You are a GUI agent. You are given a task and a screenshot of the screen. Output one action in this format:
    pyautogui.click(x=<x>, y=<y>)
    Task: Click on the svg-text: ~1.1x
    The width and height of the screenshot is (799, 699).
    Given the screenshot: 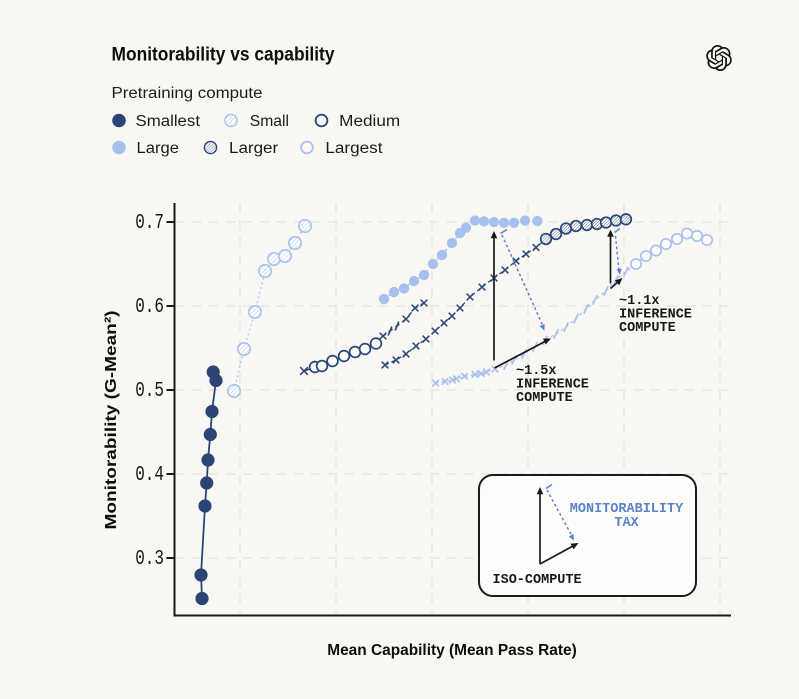 What is the action you would take?
    pyautogui.click(x=639, y=301)
    